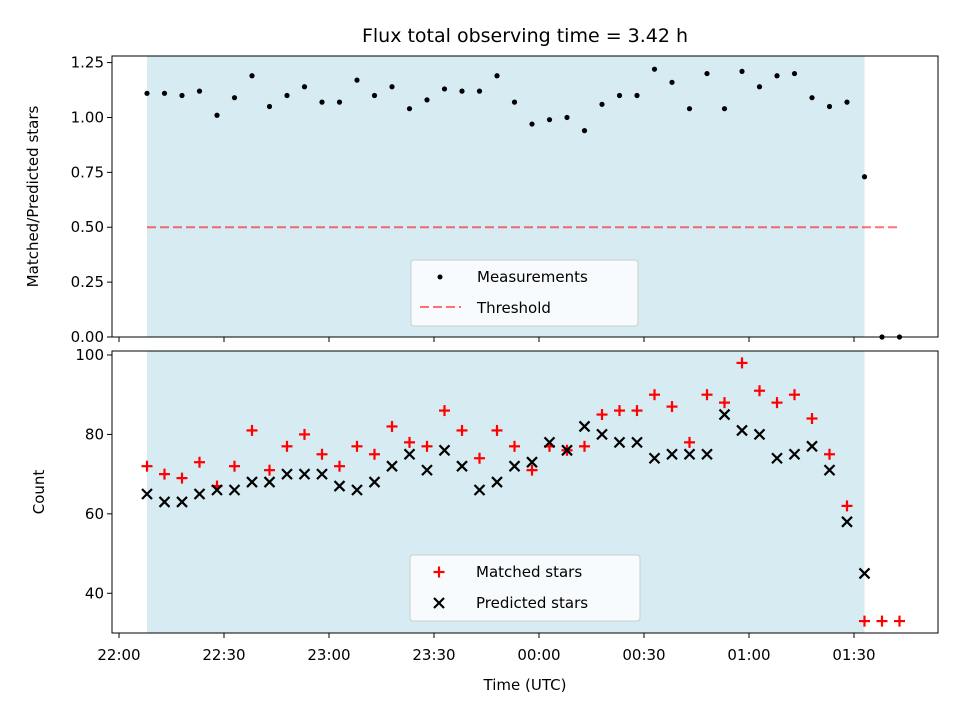 This screenshot has height=720, width=960. I want to click on chart-title: Flux total observing time = 3.42 h, so click(525, 36).